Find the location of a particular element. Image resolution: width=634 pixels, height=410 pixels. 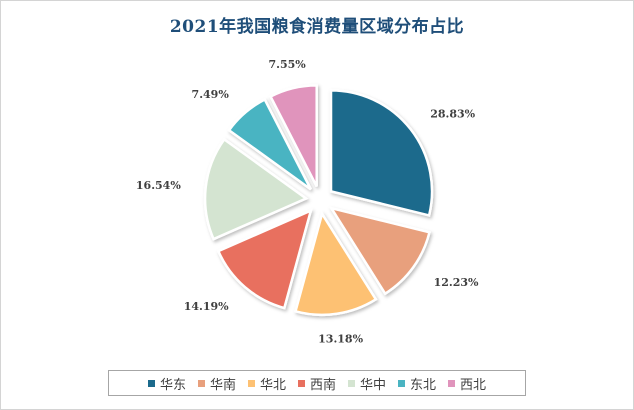

legend-item: 华北 is located at coordinates (266, 383).